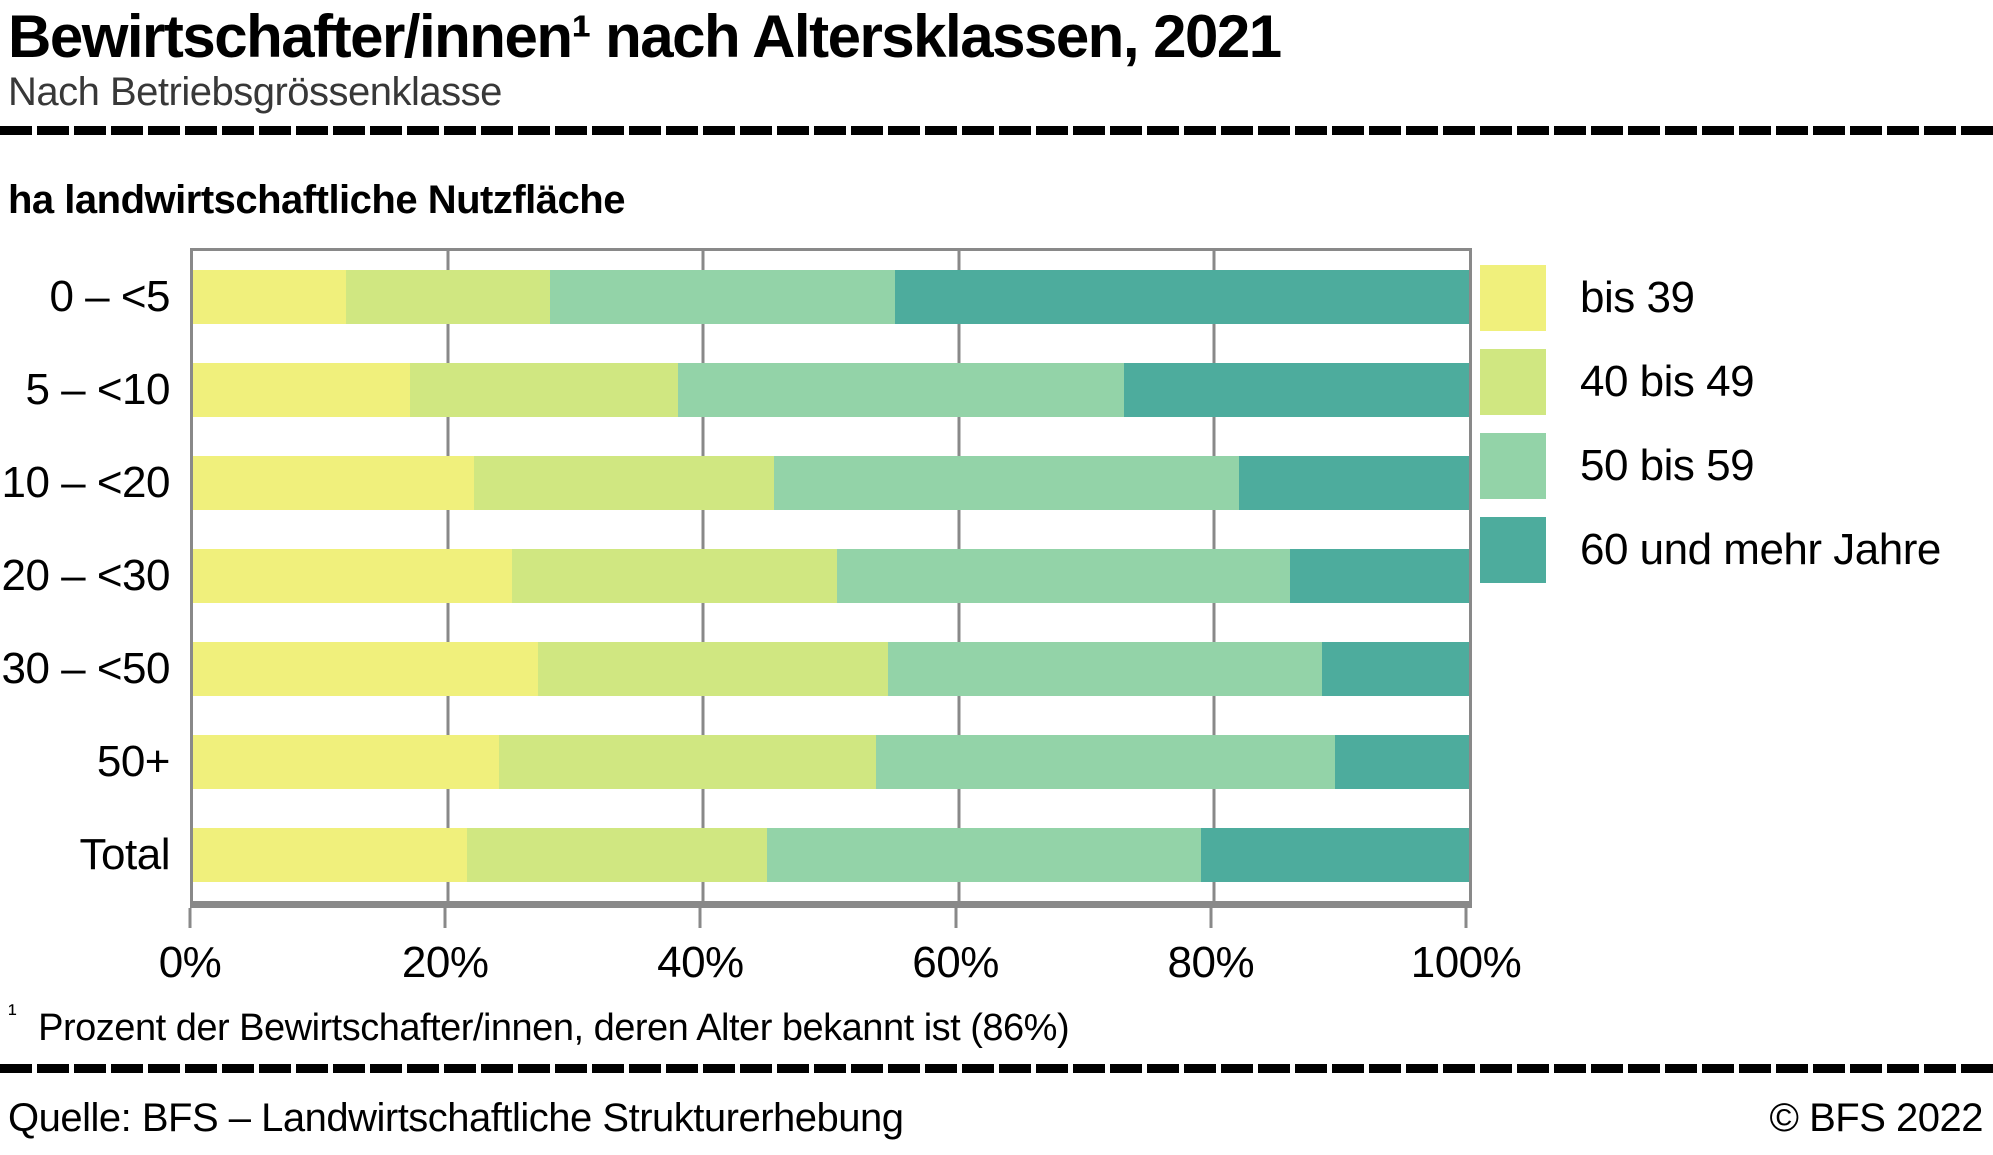 The width and height of the screenshot is (1993, 1155). What do you see at coordinates (190, 962) in the screenshot?
I see `x-tick-label: 0%` at bounding box center [190, 962].